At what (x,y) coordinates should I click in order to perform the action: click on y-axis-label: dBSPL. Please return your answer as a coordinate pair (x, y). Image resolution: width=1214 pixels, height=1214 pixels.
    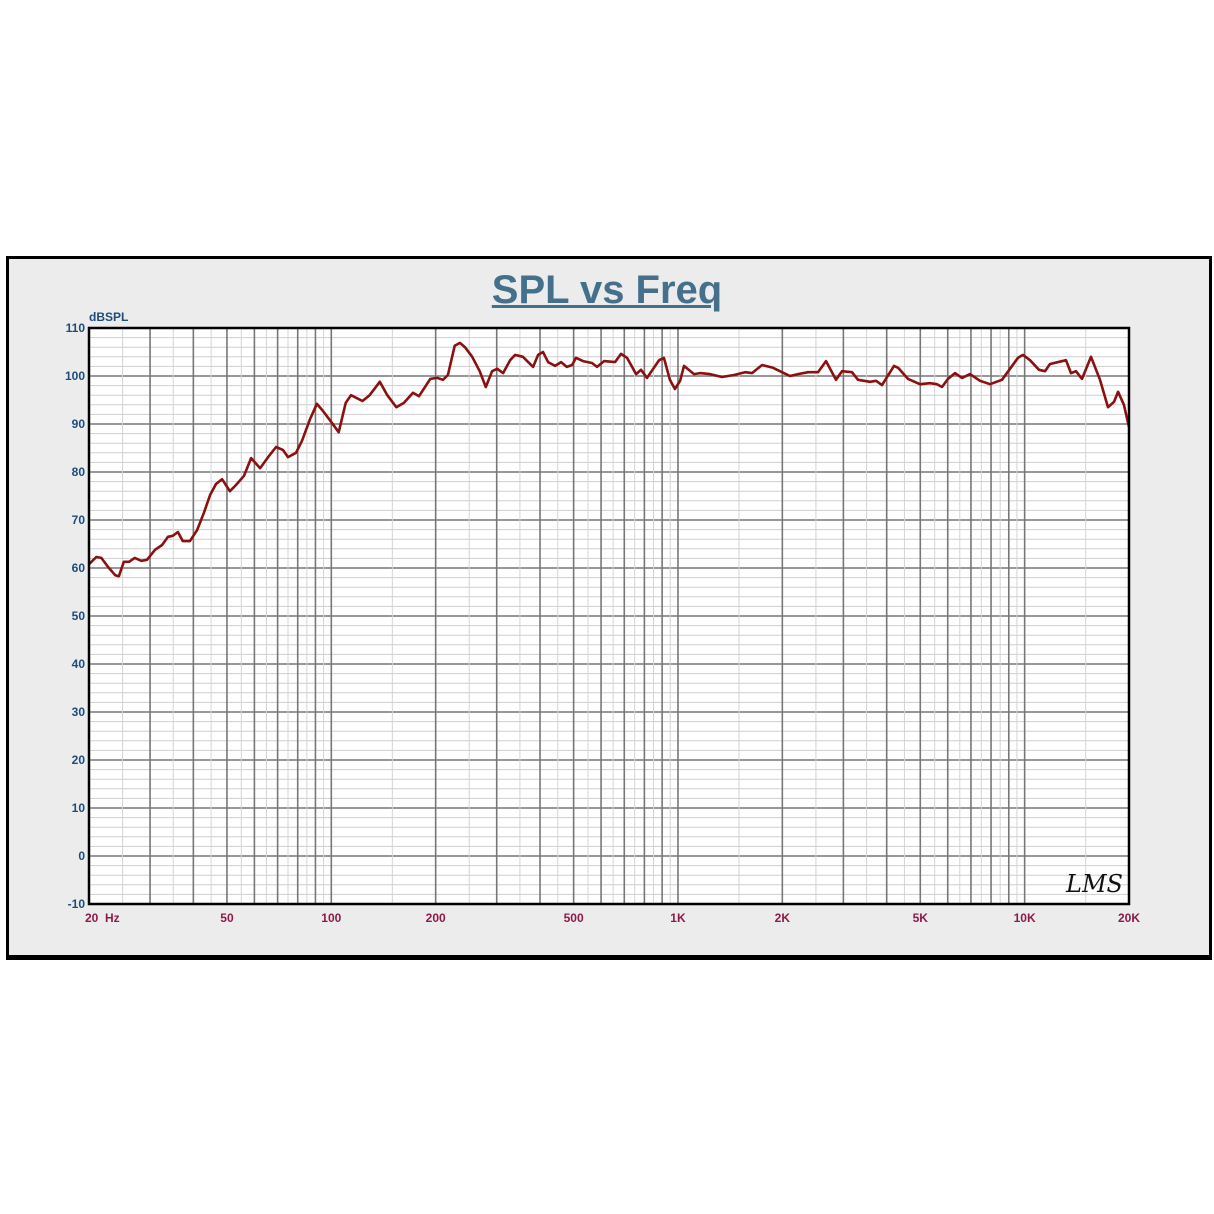
    Looking at the image, I should click on (108, 317).